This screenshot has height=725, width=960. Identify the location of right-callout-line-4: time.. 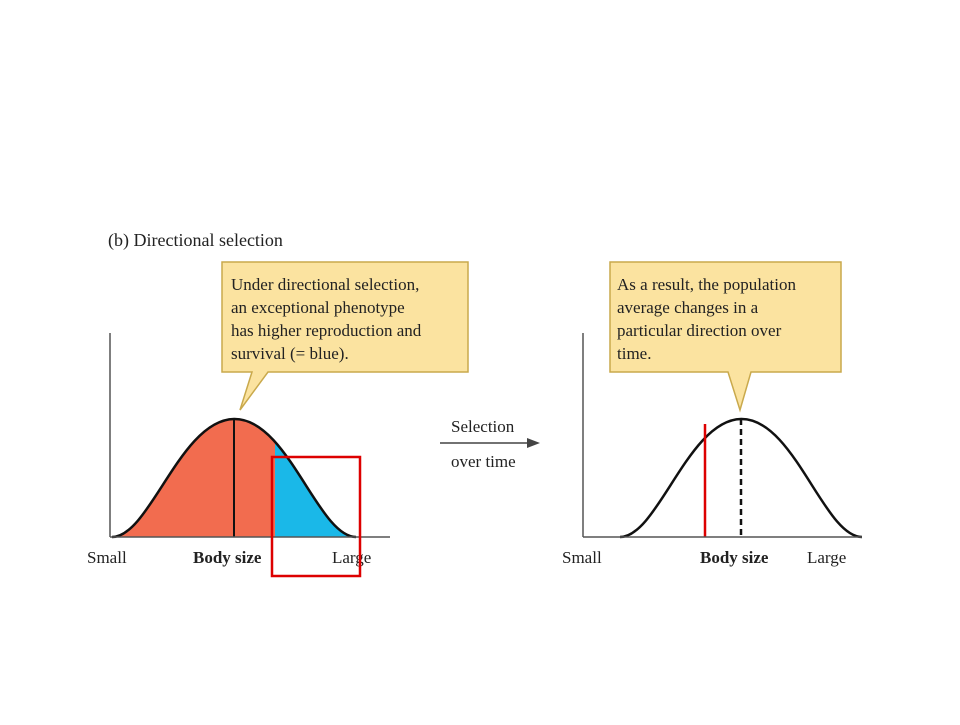
(634, 353).